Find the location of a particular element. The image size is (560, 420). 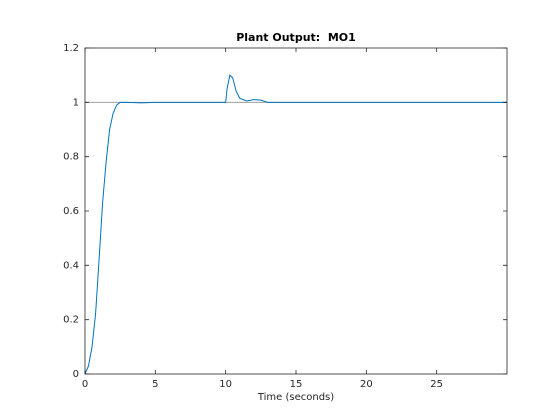

x-tick-label: 10 is located at coordinates (225, 384).